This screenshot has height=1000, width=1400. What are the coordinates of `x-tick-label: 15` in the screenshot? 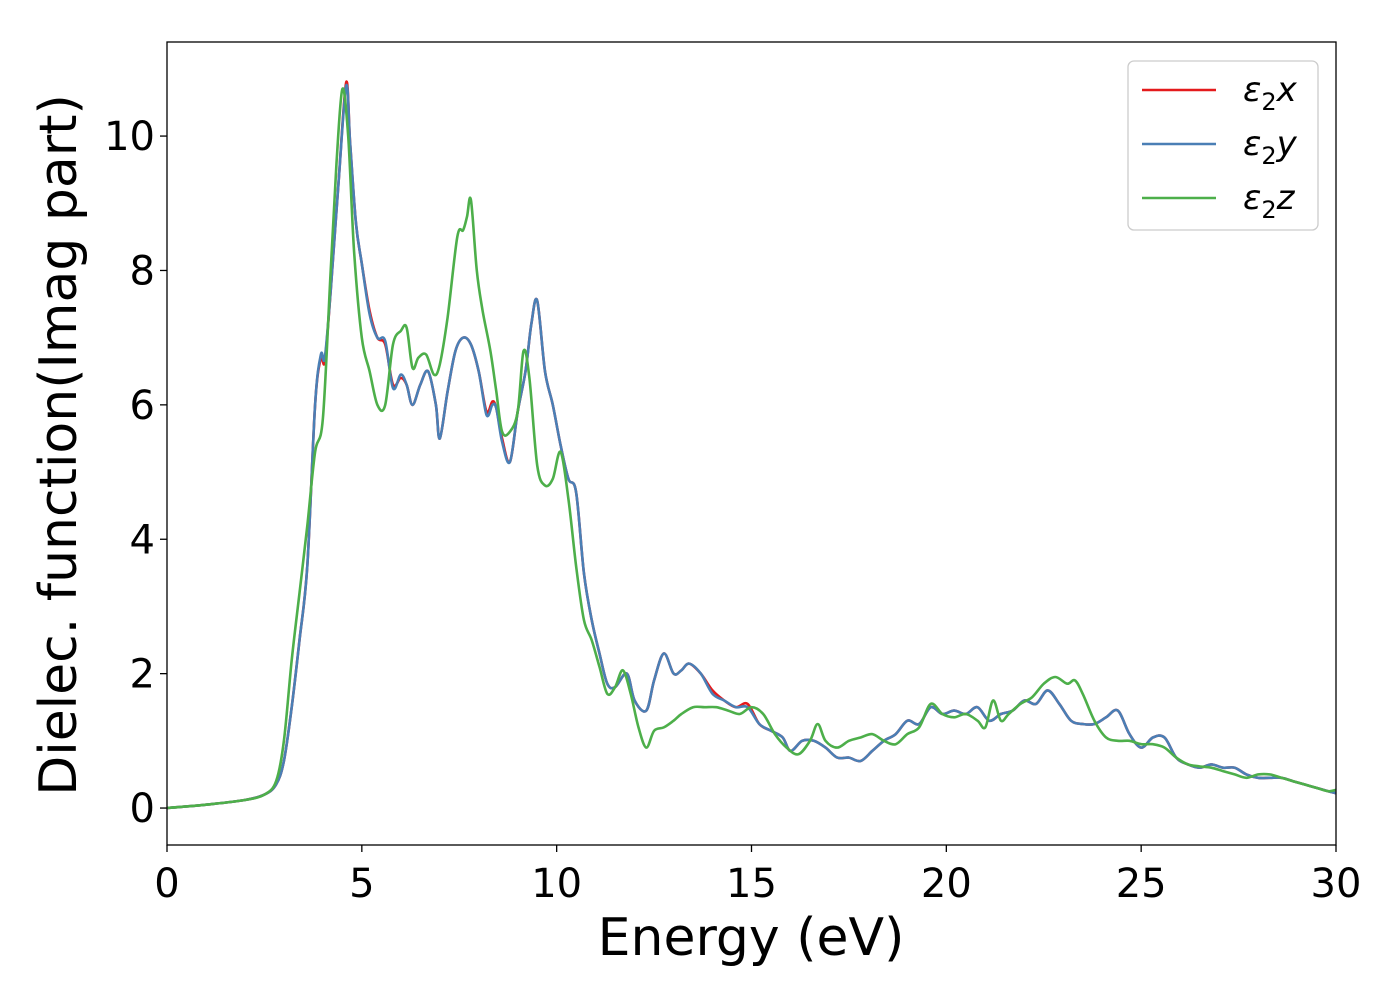 It's located at (751, 884).